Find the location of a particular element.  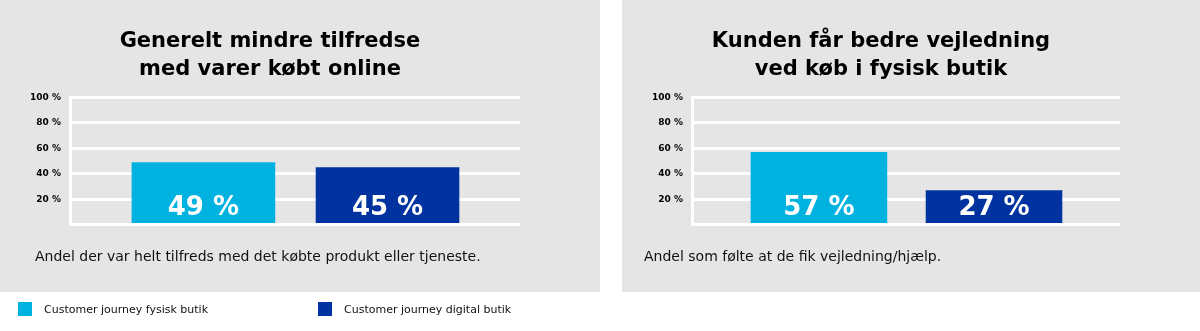

legend-label: Customer journey fysisk butik is located at coordinates (126, 309).